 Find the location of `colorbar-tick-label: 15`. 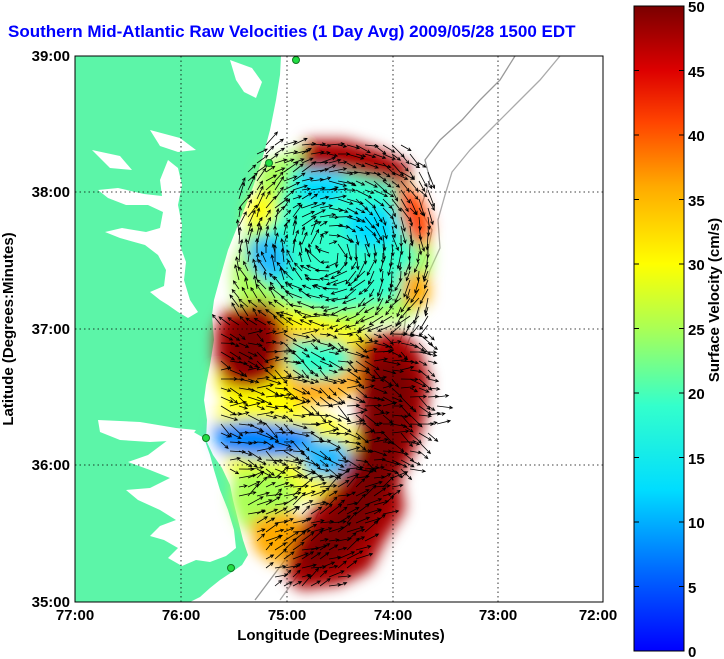

colorbar-tick-label: 15 is located at coordinates (696, 459).